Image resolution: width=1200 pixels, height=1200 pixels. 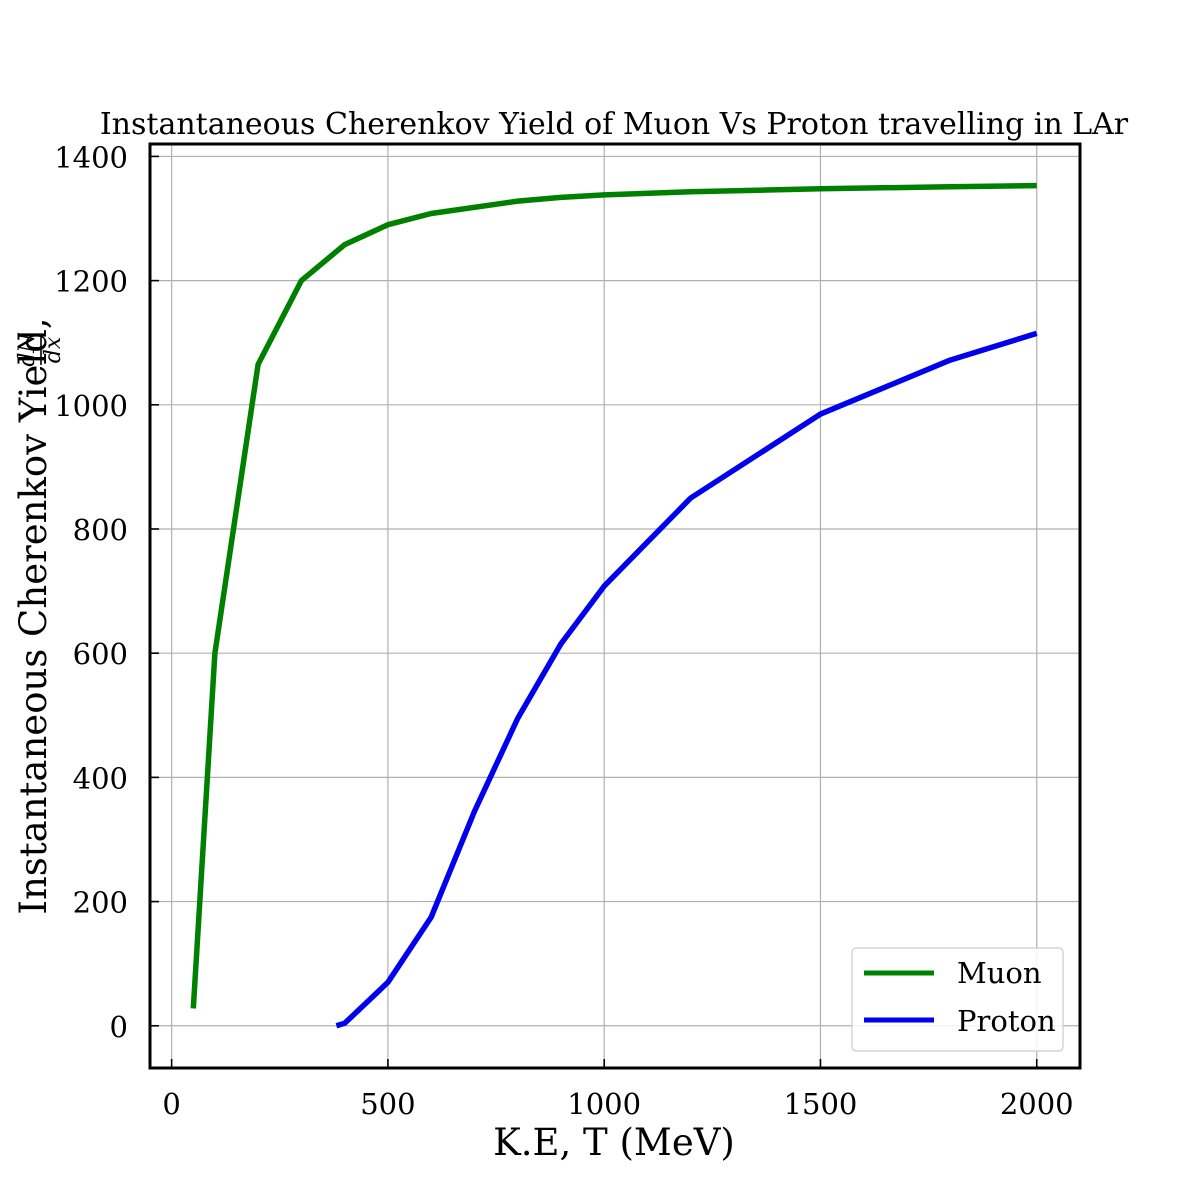 What do you see at coordinates (1037, 1104) in the screenshot?
I see `x-tick-label: 2000` at bounding box center [1037, 1104].